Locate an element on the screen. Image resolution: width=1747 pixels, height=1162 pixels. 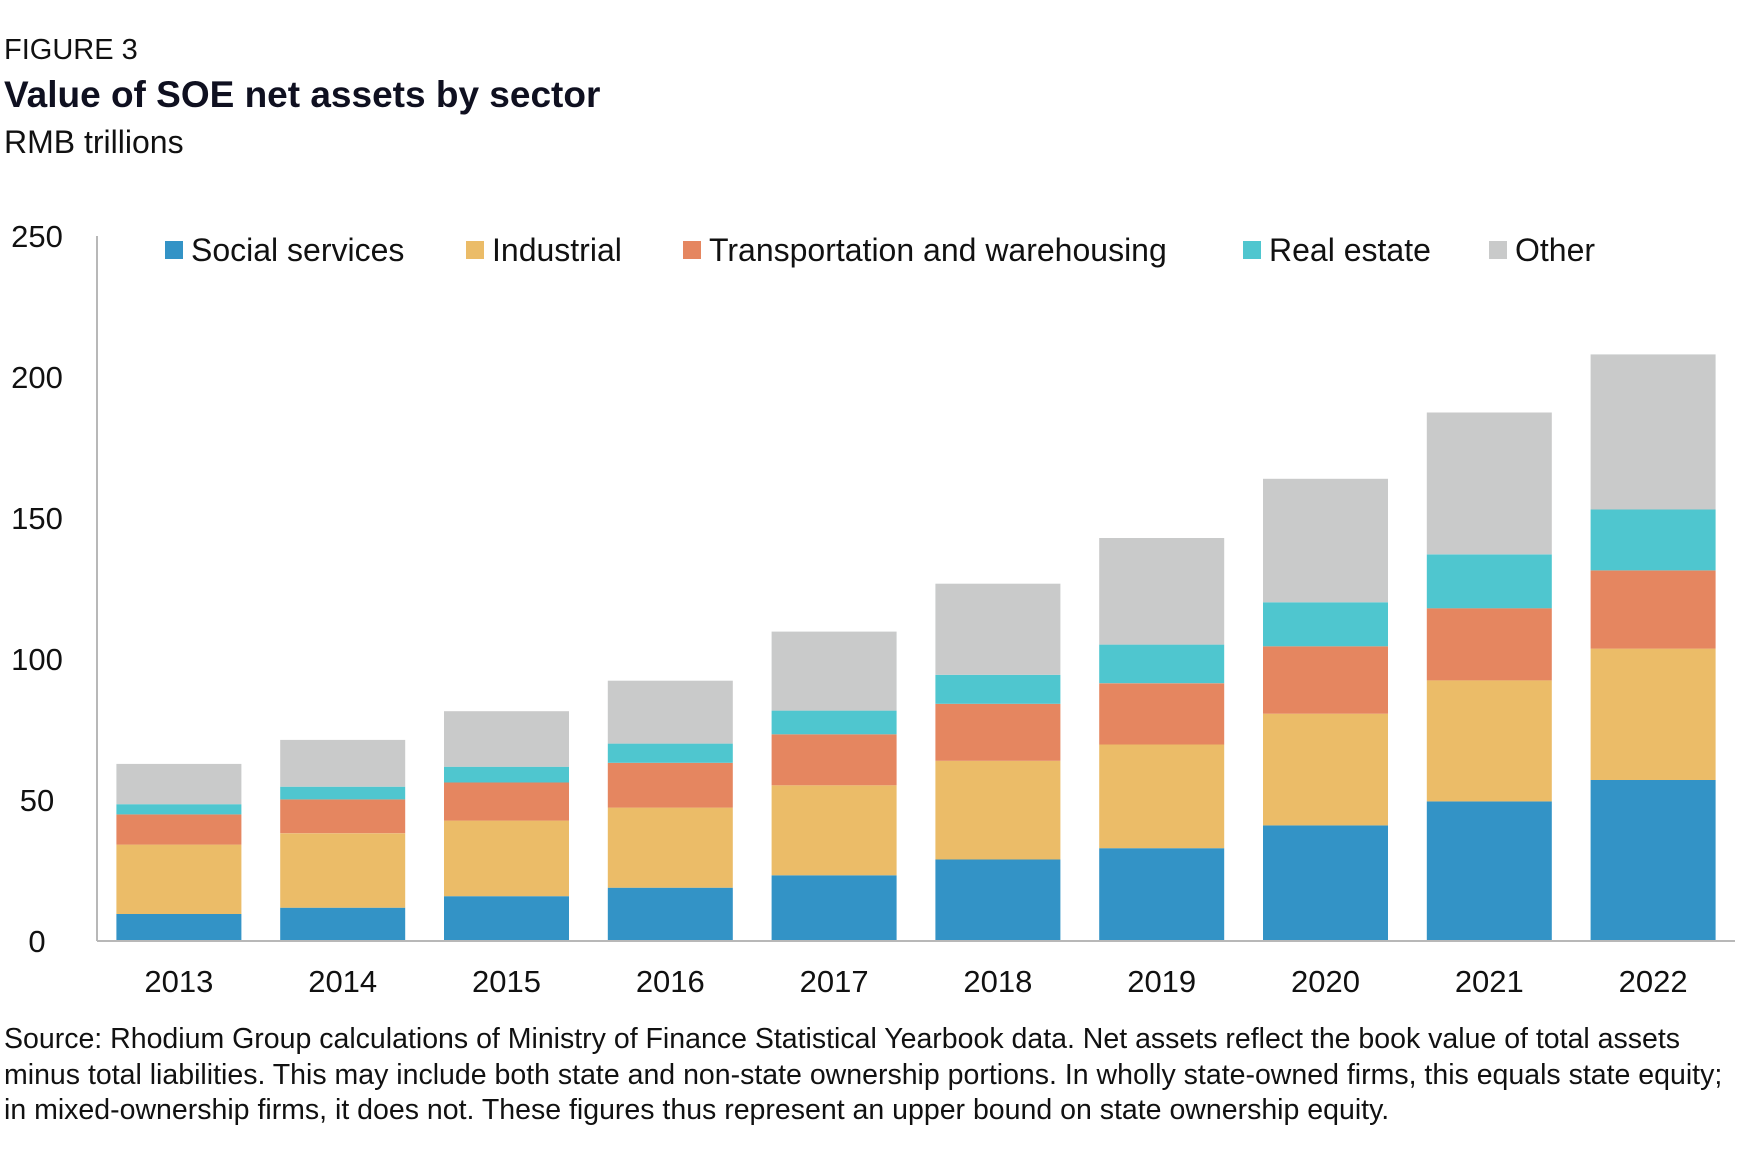
bar-real-estate-2017 is located at coordinates (834, 722).